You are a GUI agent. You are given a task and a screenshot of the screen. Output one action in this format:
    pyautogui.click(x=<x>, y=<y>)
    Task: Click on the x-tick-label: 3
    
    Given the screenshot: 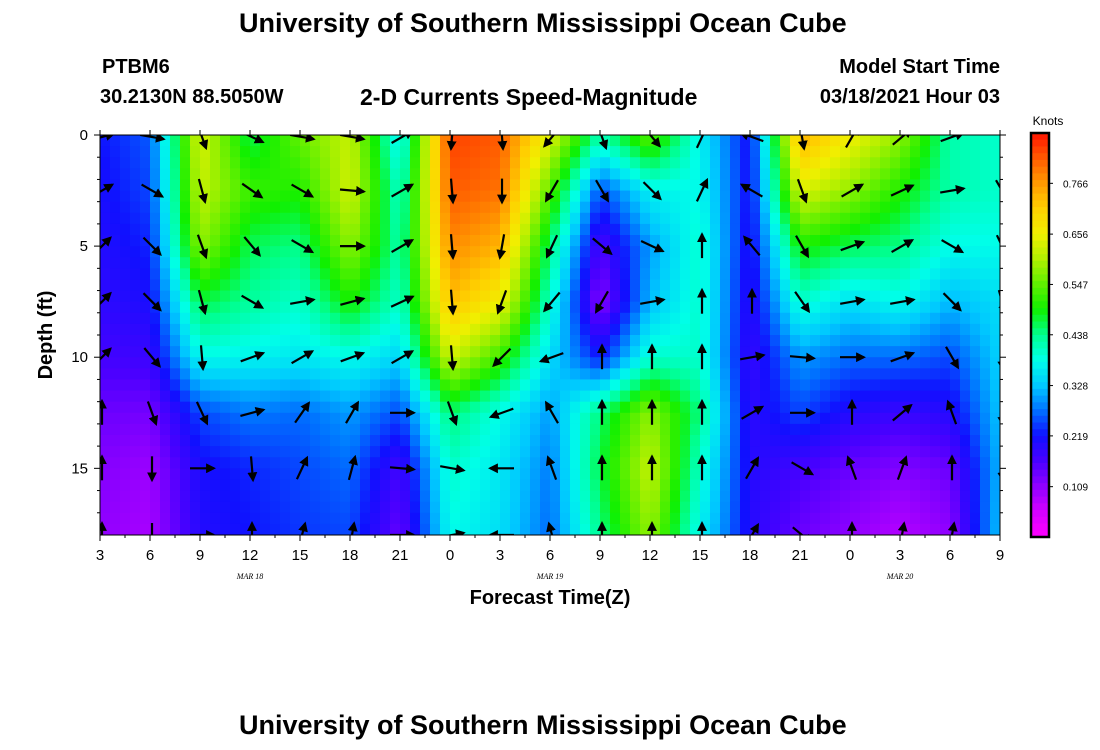 What is the action you would take?
    pyautogui.click(x=900, y=555)
    